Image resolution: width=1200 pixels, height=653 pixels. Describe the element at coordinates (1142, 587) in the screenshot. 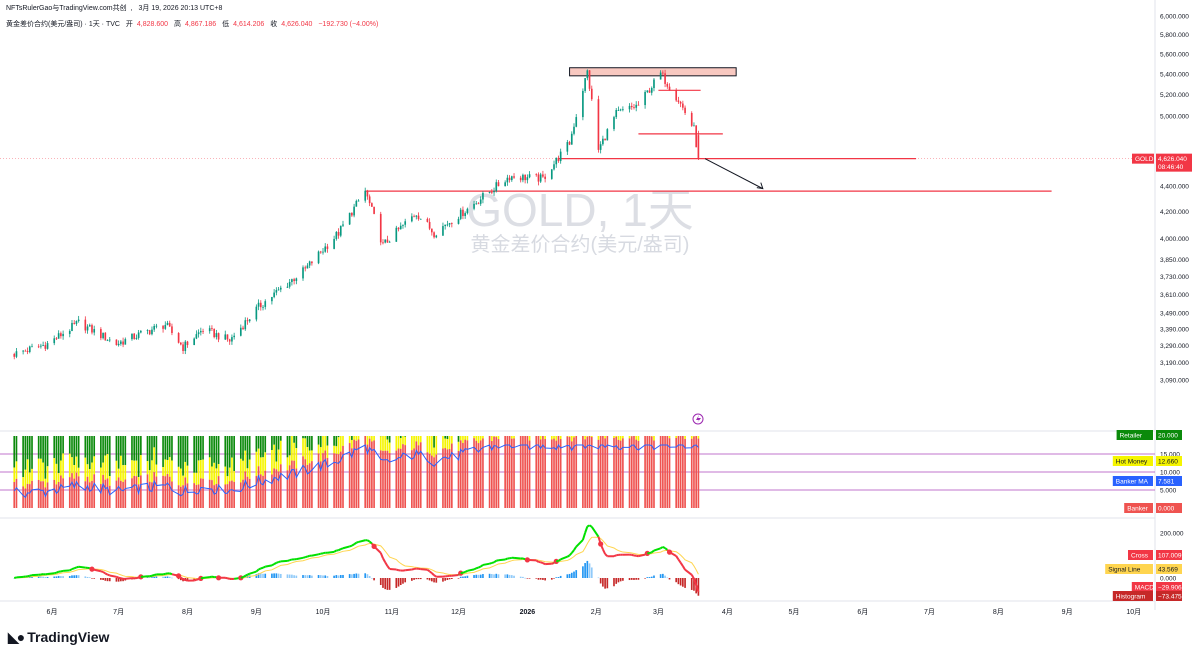

I see `macd-tag-label-box` at that location.